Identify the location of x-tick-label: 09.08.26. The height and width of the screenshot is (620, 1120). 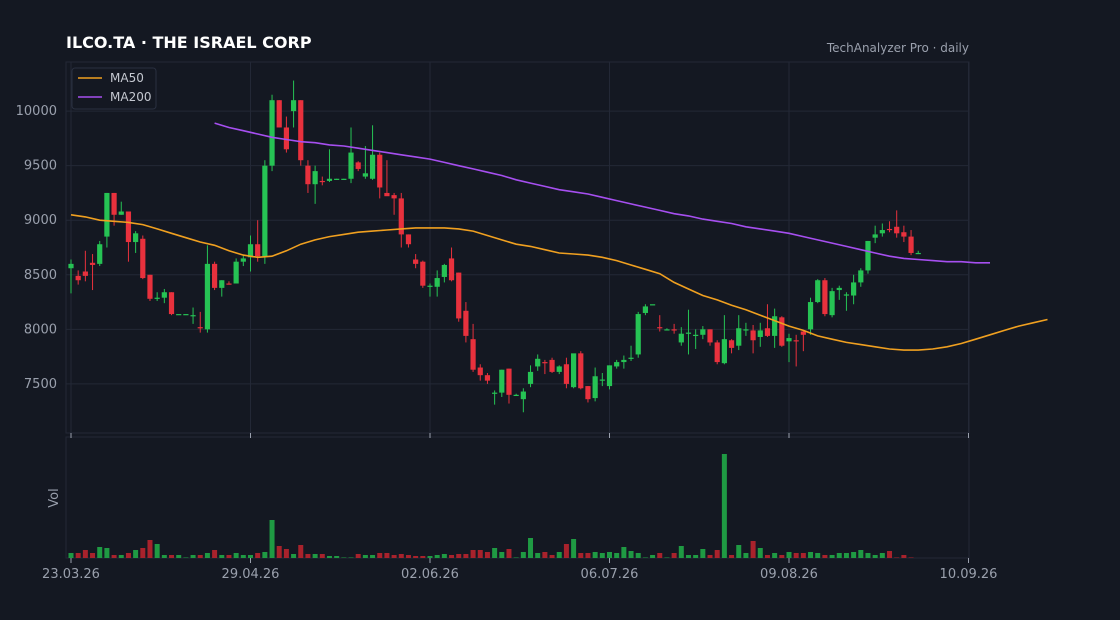
(789, 574).